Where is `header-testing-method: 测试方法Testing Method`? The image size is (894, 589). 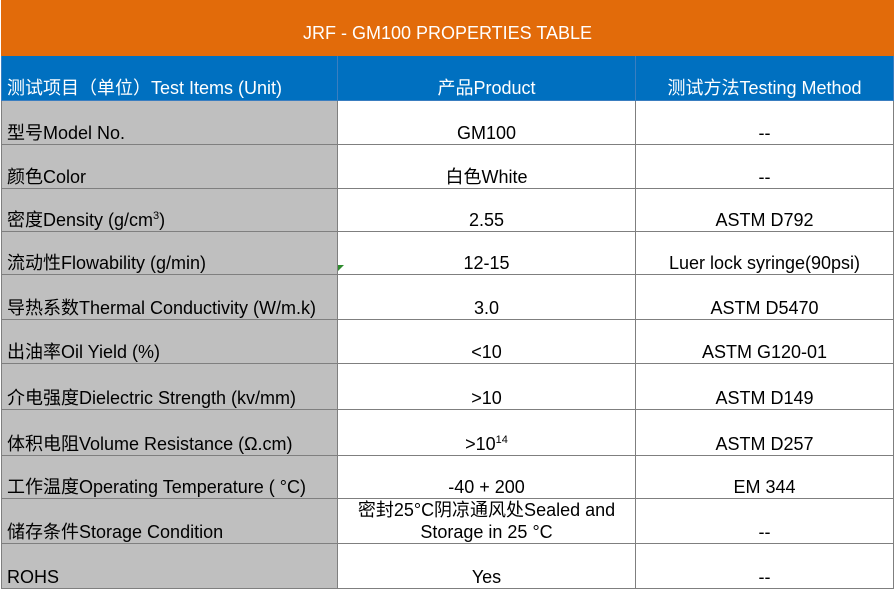
header-testing-method: 测试方法Testing Method is located at coordinates (764, 78).